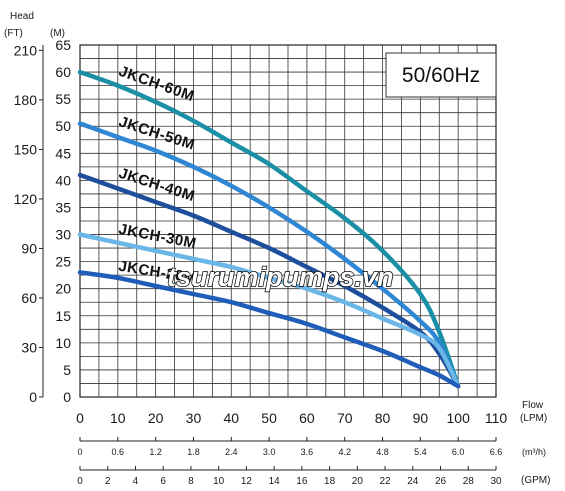 The image size is (565, 491). What do you see at coordinates (63, 153) in the screenshot?
I see `y-tick-label-m: 45` at bounding box center [63, 153].